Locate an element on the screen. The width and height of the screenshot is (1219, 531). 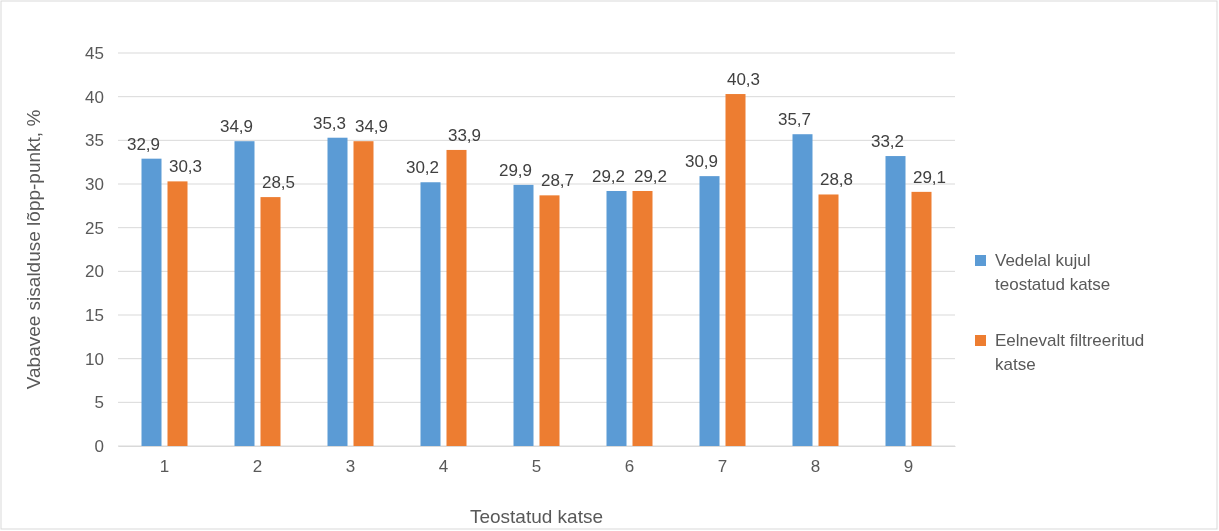
x-tick-label: 6 is located at coordinates (629, 467).